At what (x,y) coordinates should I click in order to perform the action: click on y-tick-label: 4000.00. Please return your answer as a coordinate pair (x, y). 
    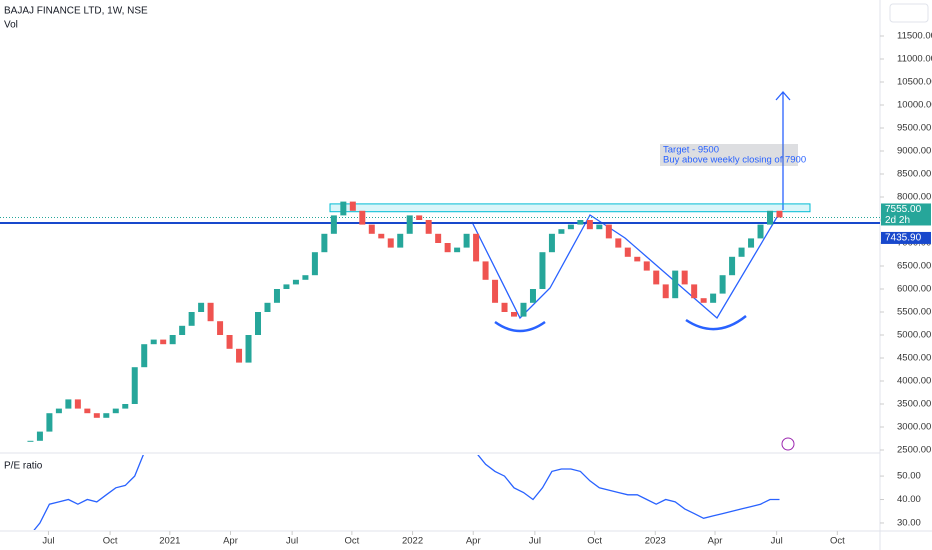
    Looking at the image, I should click on (914, 381).